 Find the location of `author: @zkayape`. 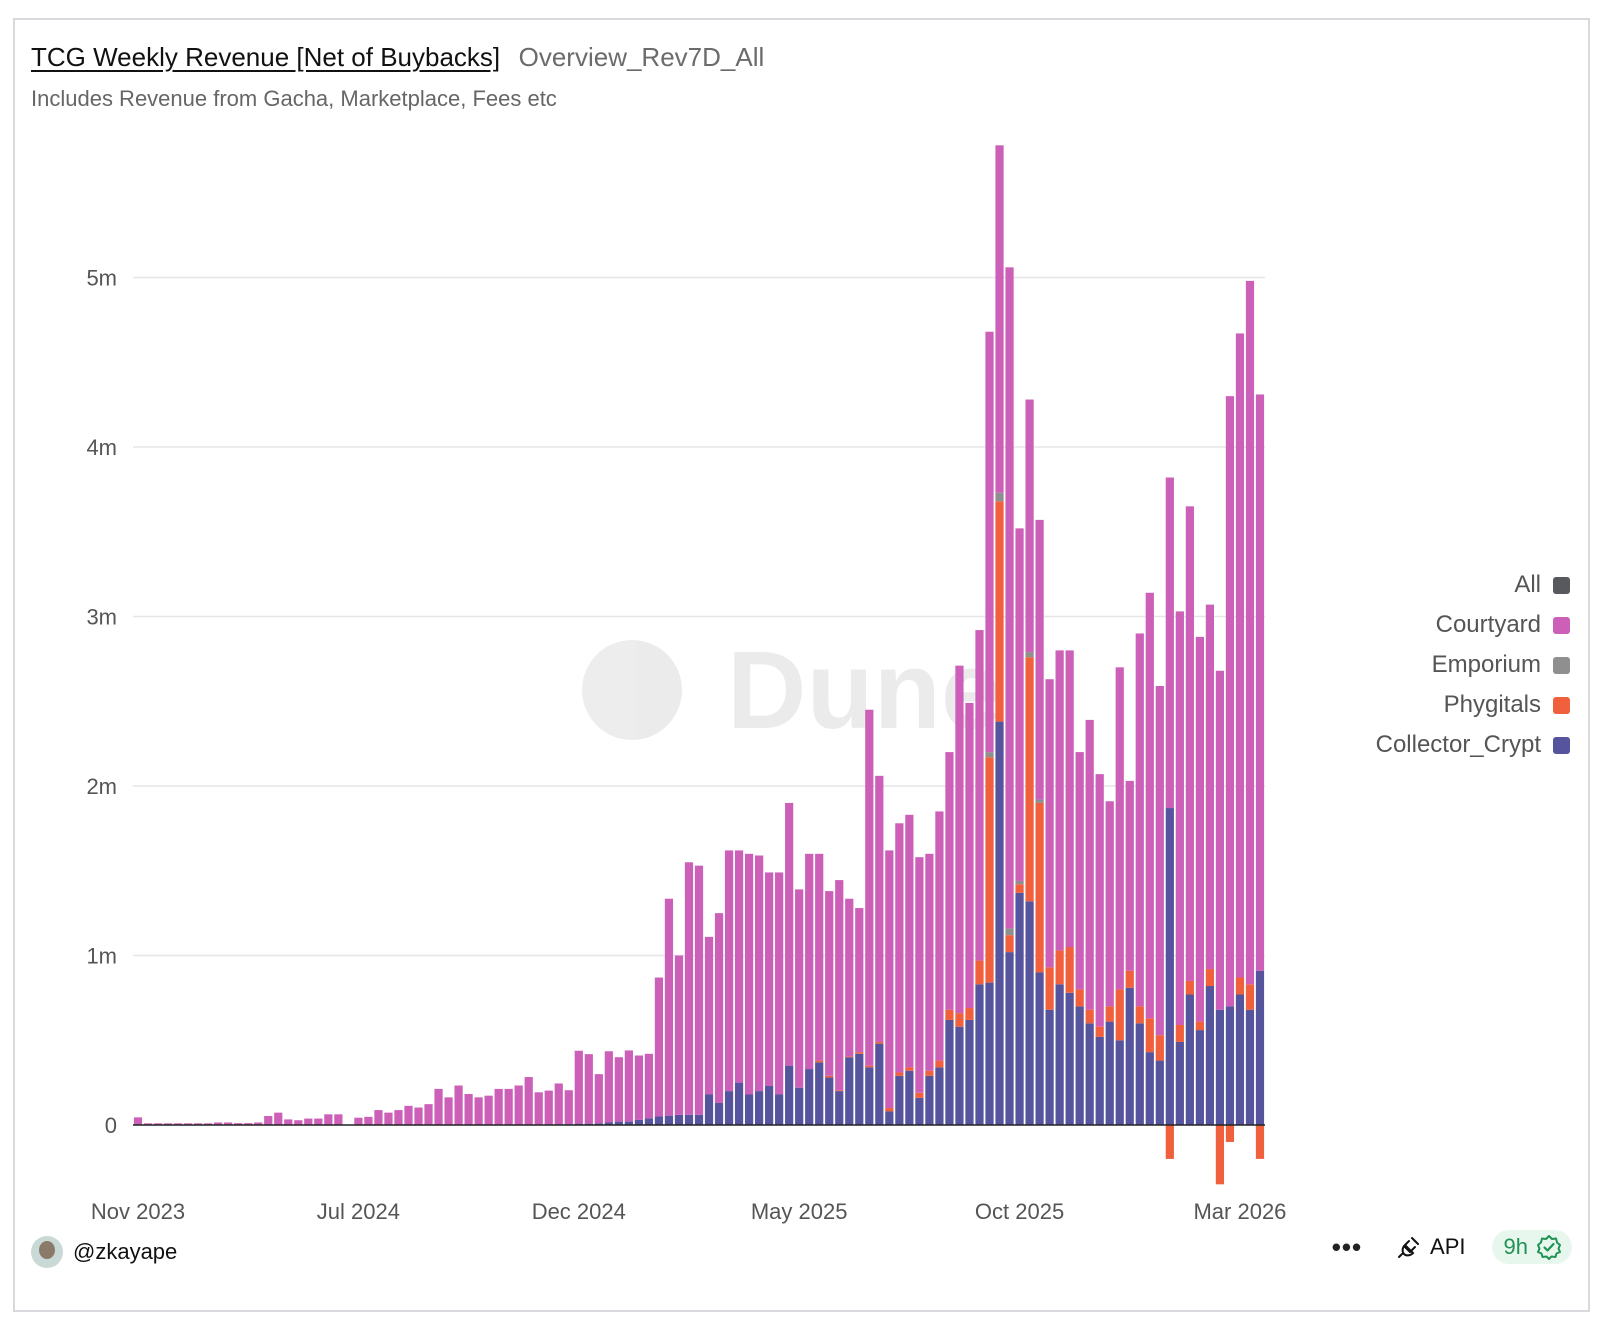

author: @zkayape is located at coordinates (104, 1252).